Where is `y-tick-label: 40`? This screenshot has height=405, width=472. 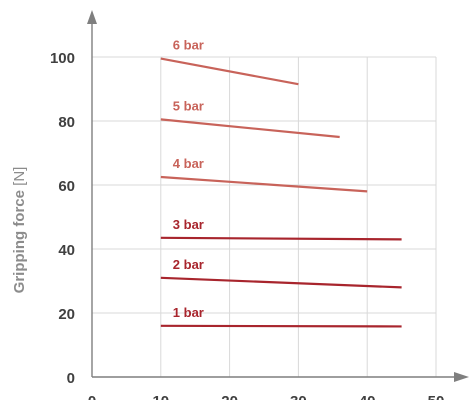 y-tick-label: 40 is located at coordinates (66, 250).